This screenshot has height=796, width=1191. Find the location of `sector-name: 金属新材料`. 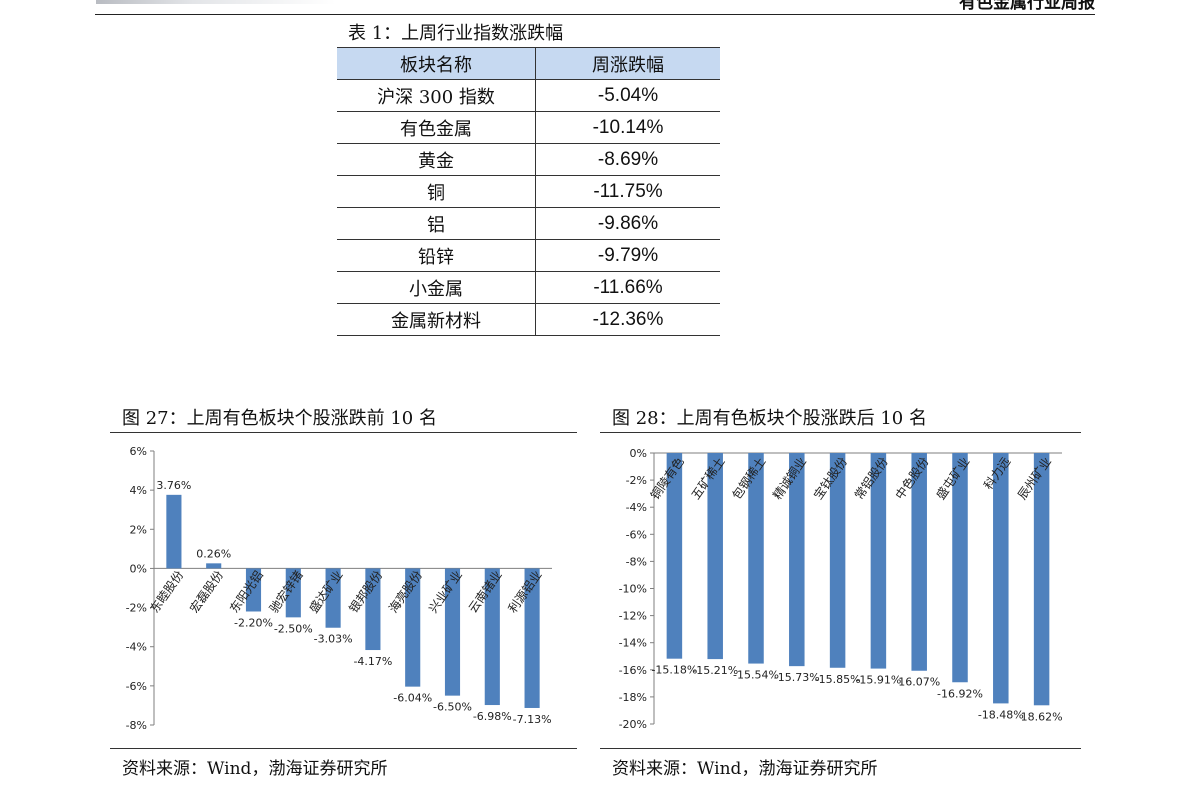

sector-name: 金属新材料 is located at coordinates (436, 319).